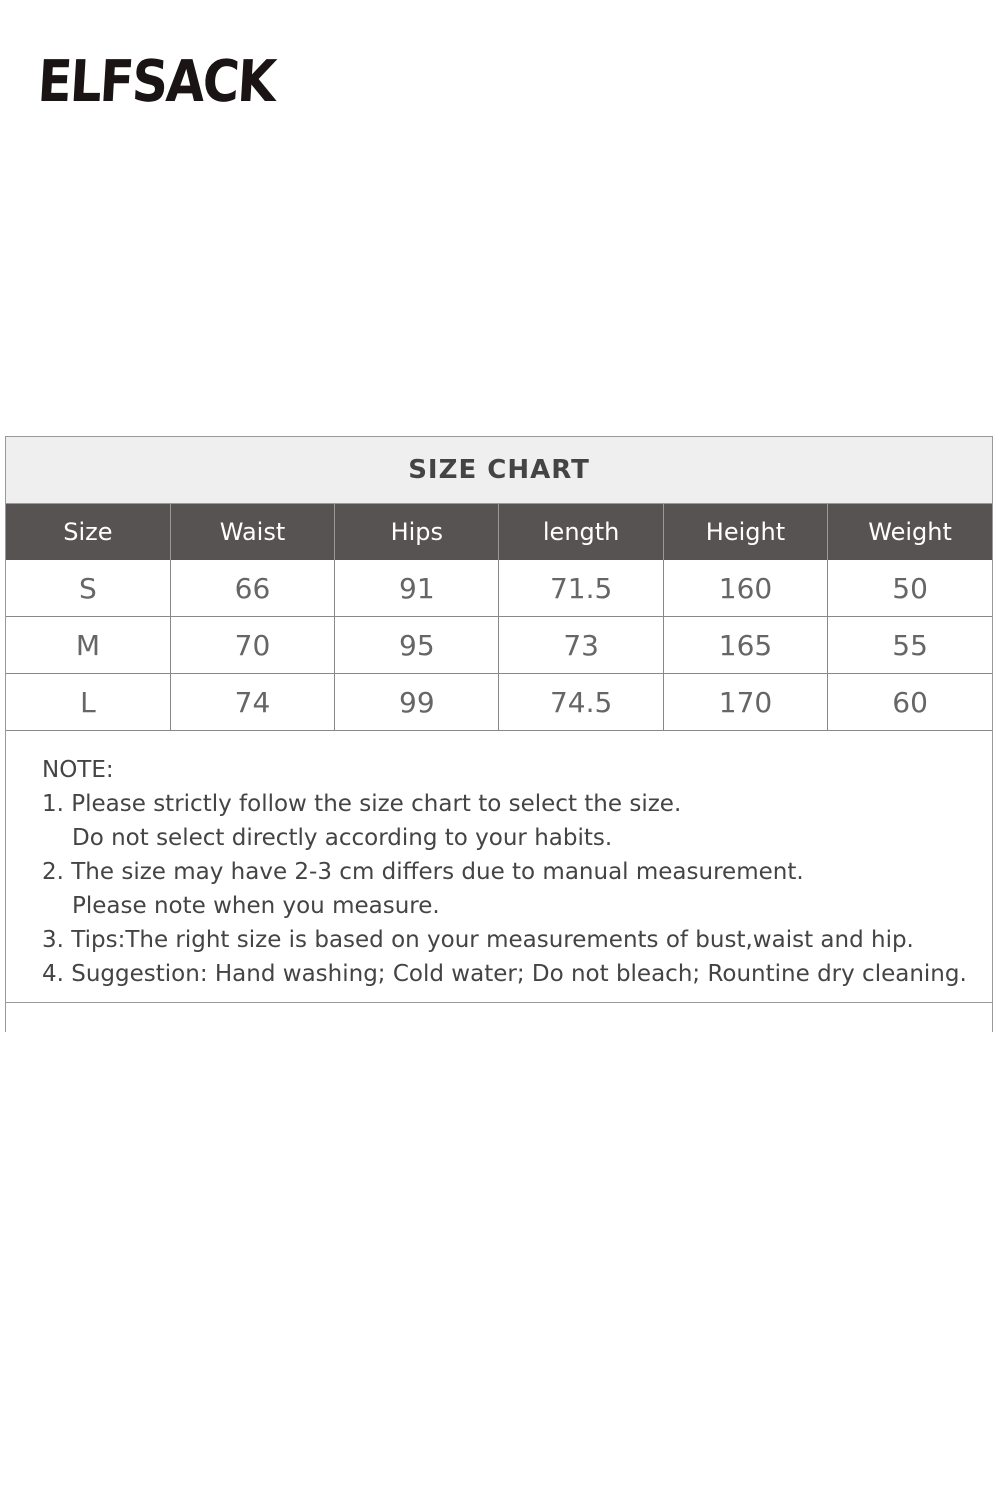 Image resolution: width=1000 pixels, height=1500 pixels. I want to click on brand-logo: ELFSACK, so click(156, 81).